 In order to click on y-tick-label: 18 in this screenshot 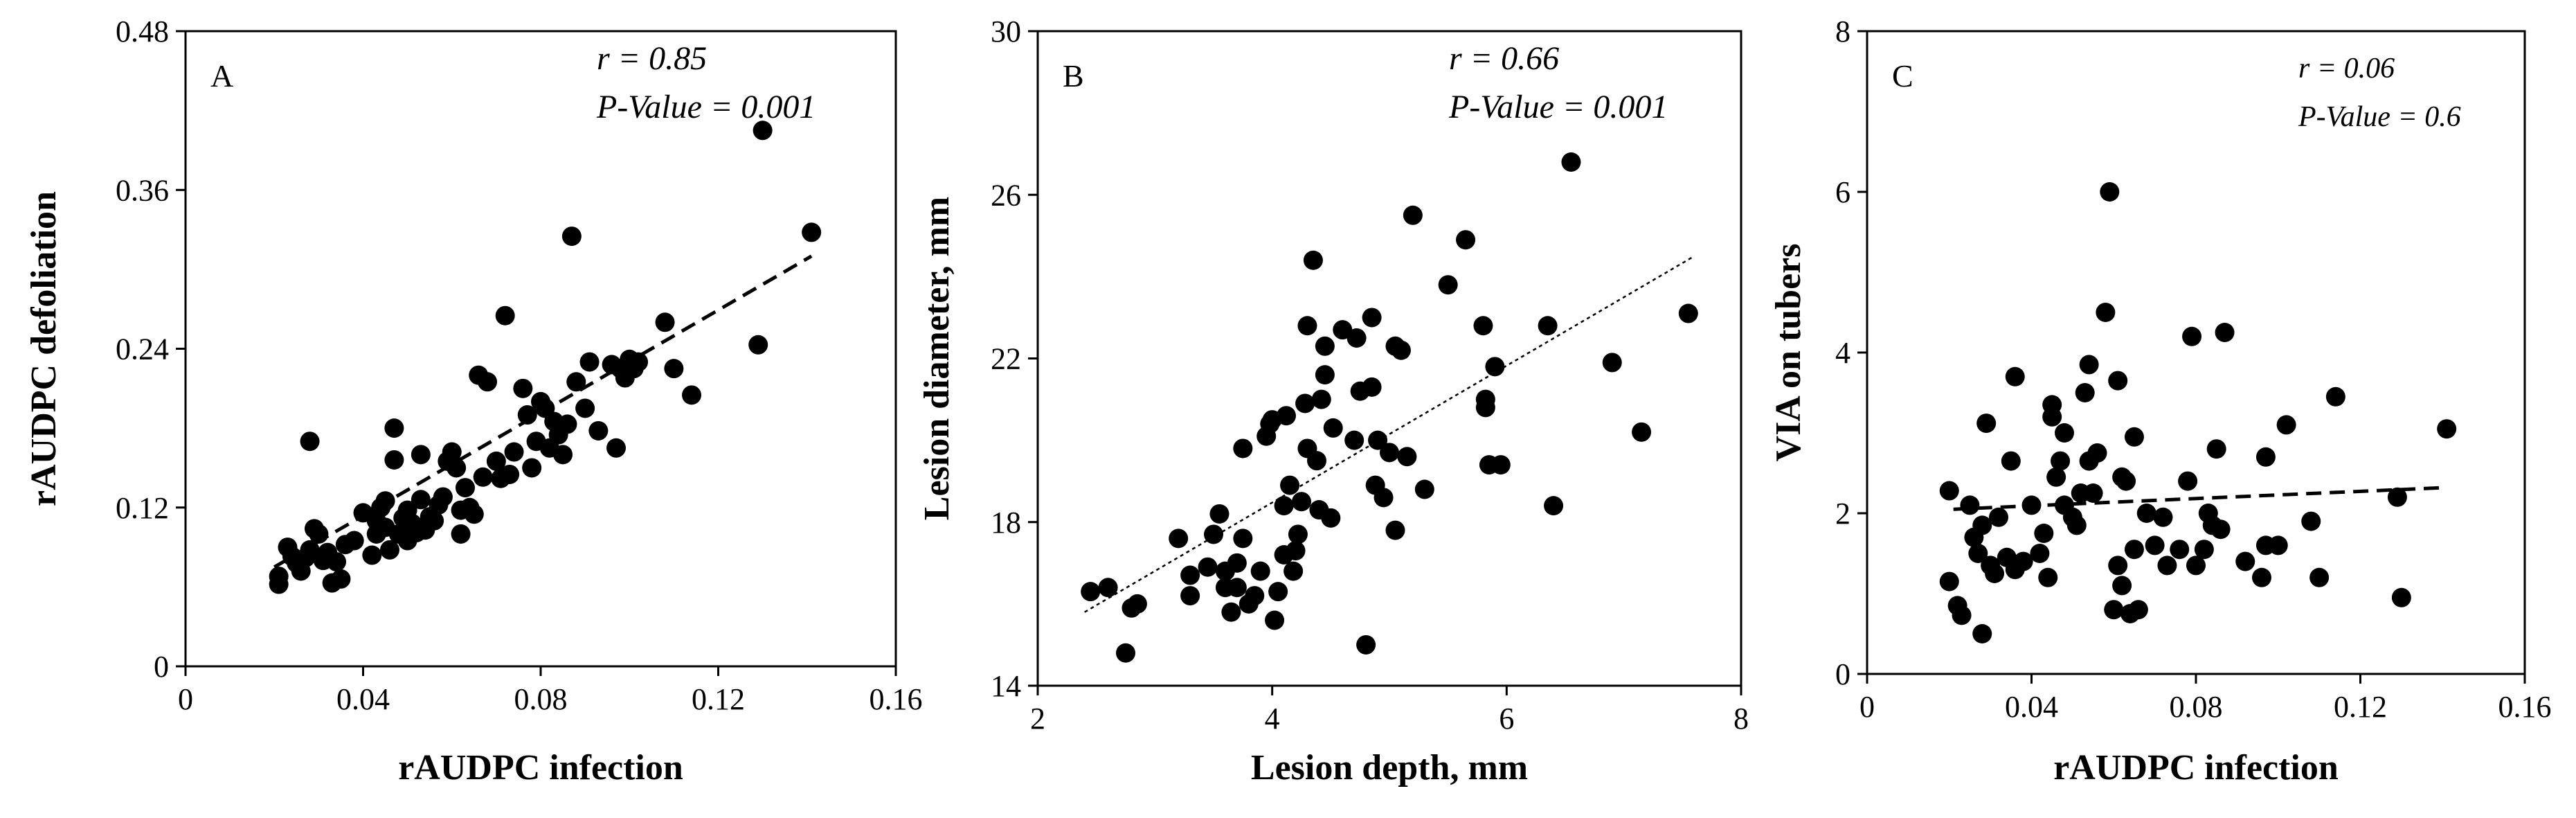, I will do `click(1006, 523)`.